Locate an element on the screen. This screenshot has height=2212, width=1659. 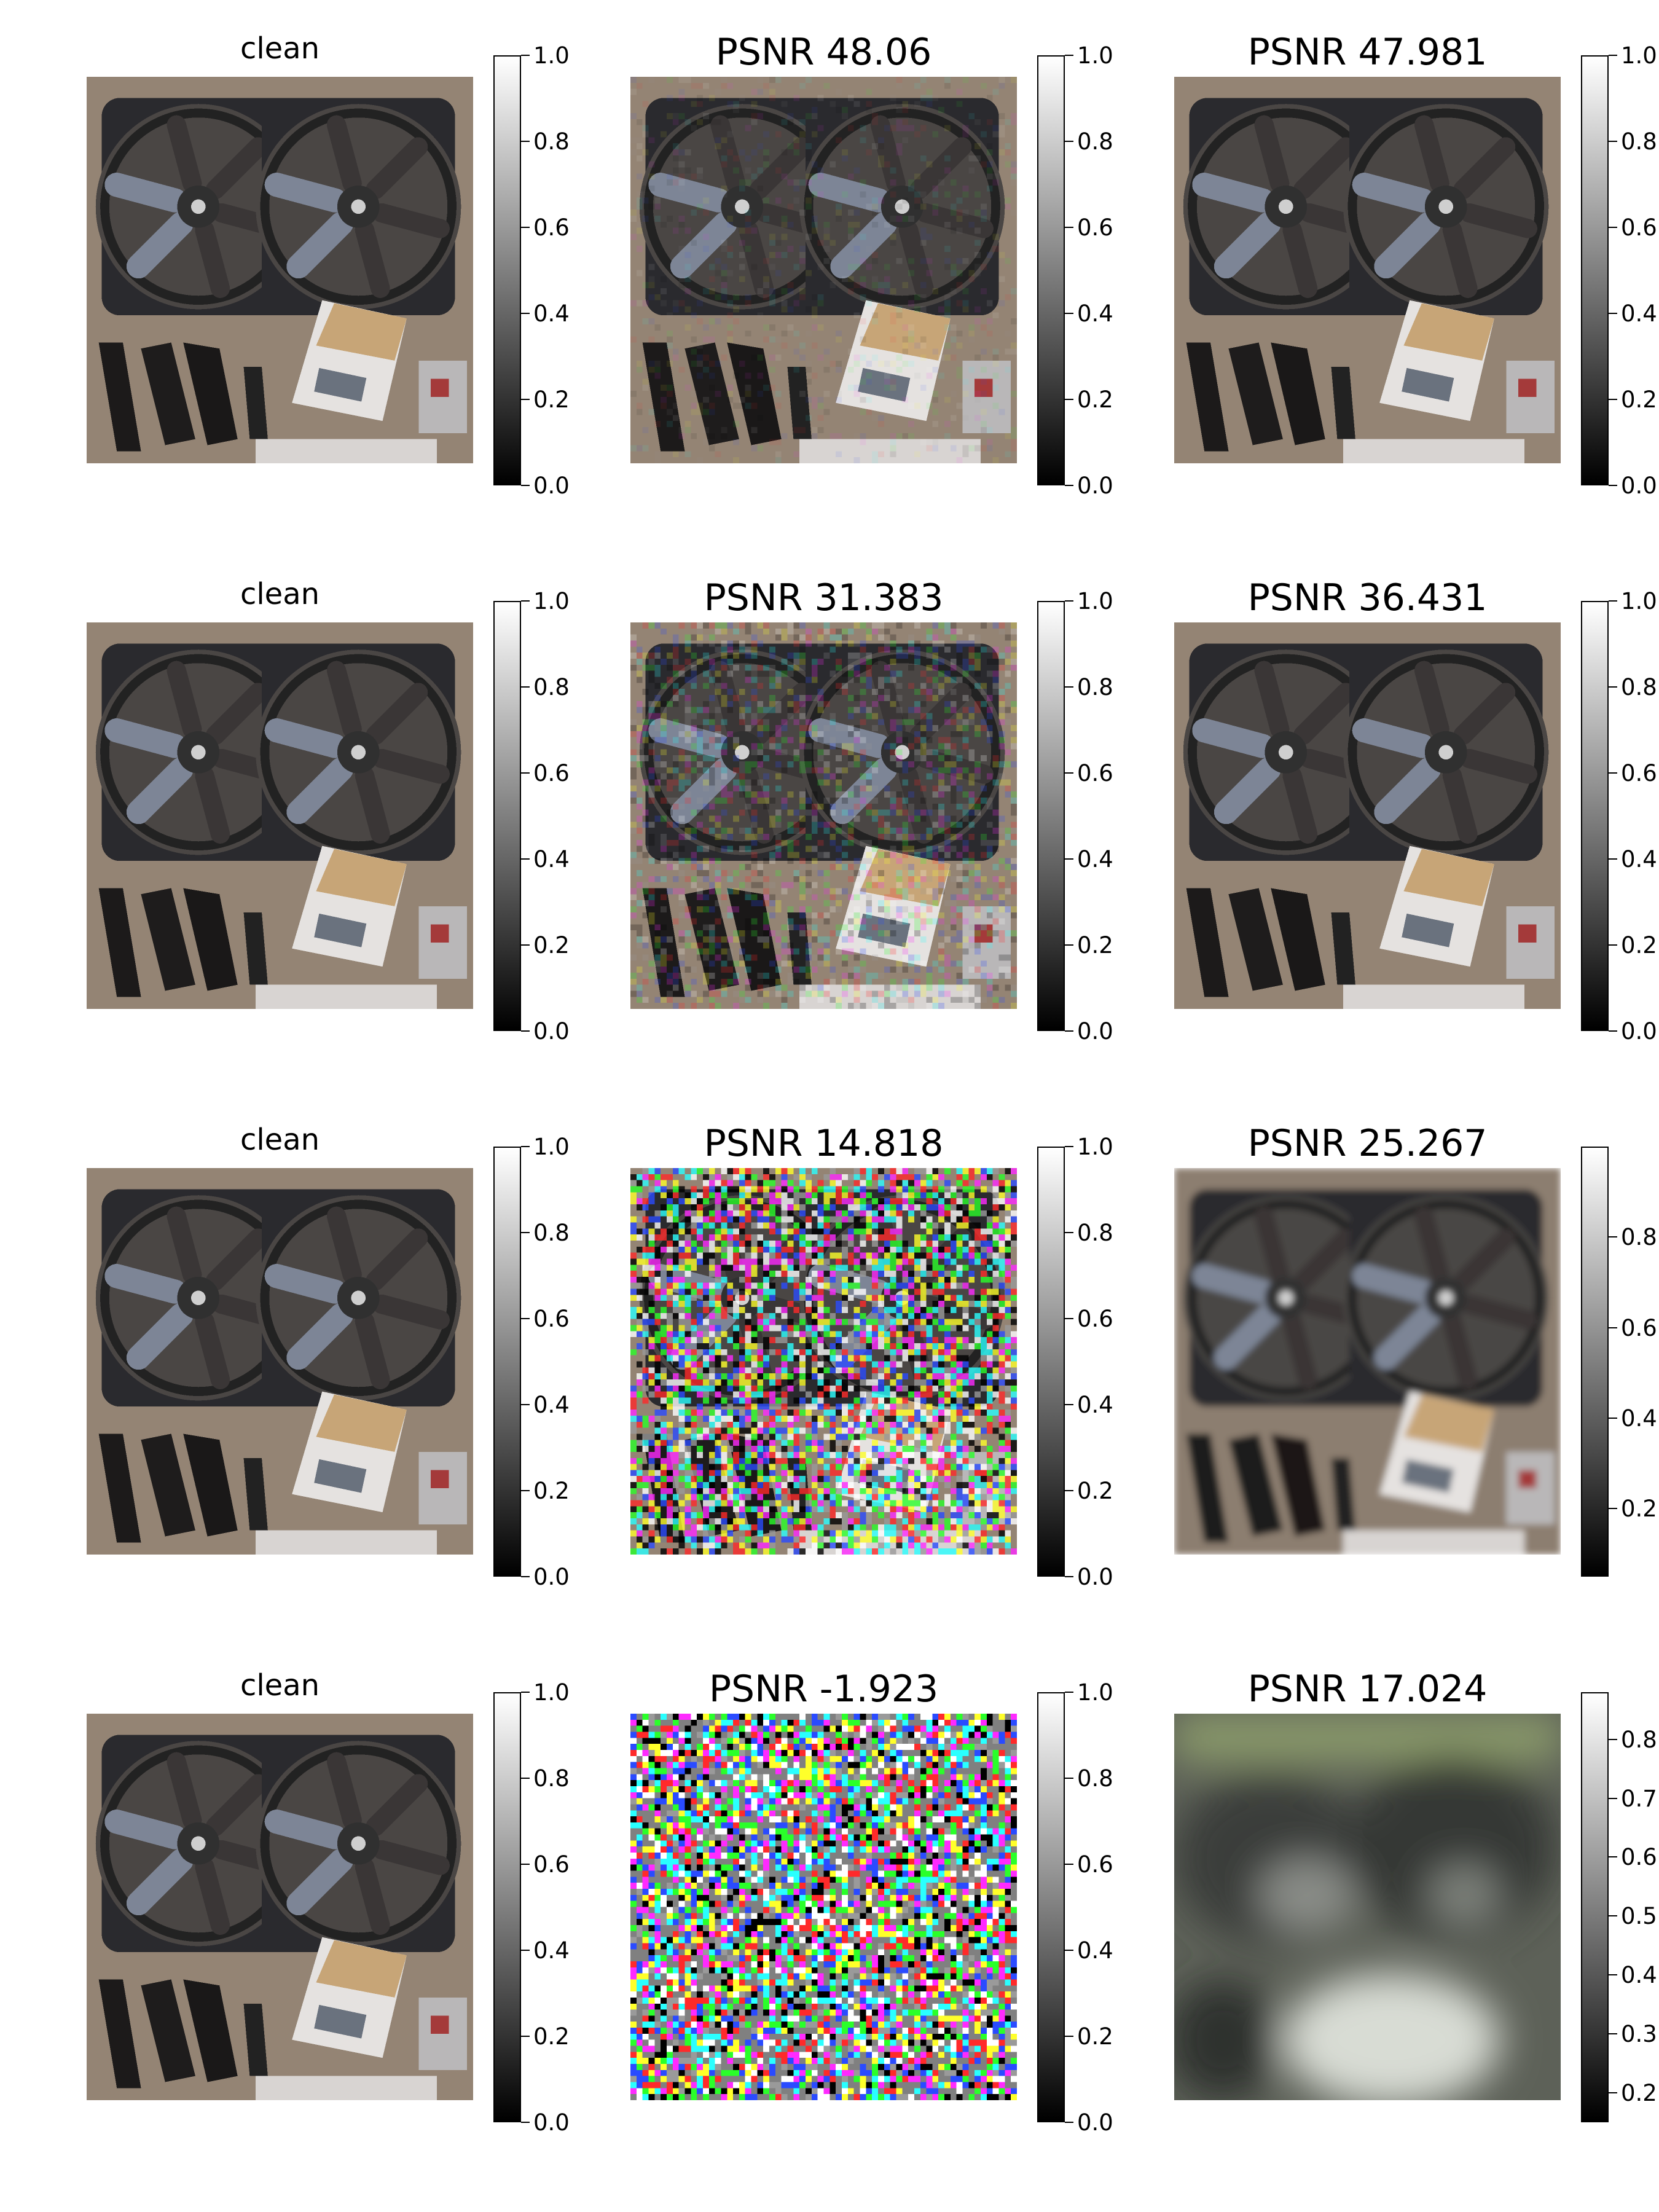
panel-title-psnr: PSNR 25.267 is located at coordinates (1367, 1143).